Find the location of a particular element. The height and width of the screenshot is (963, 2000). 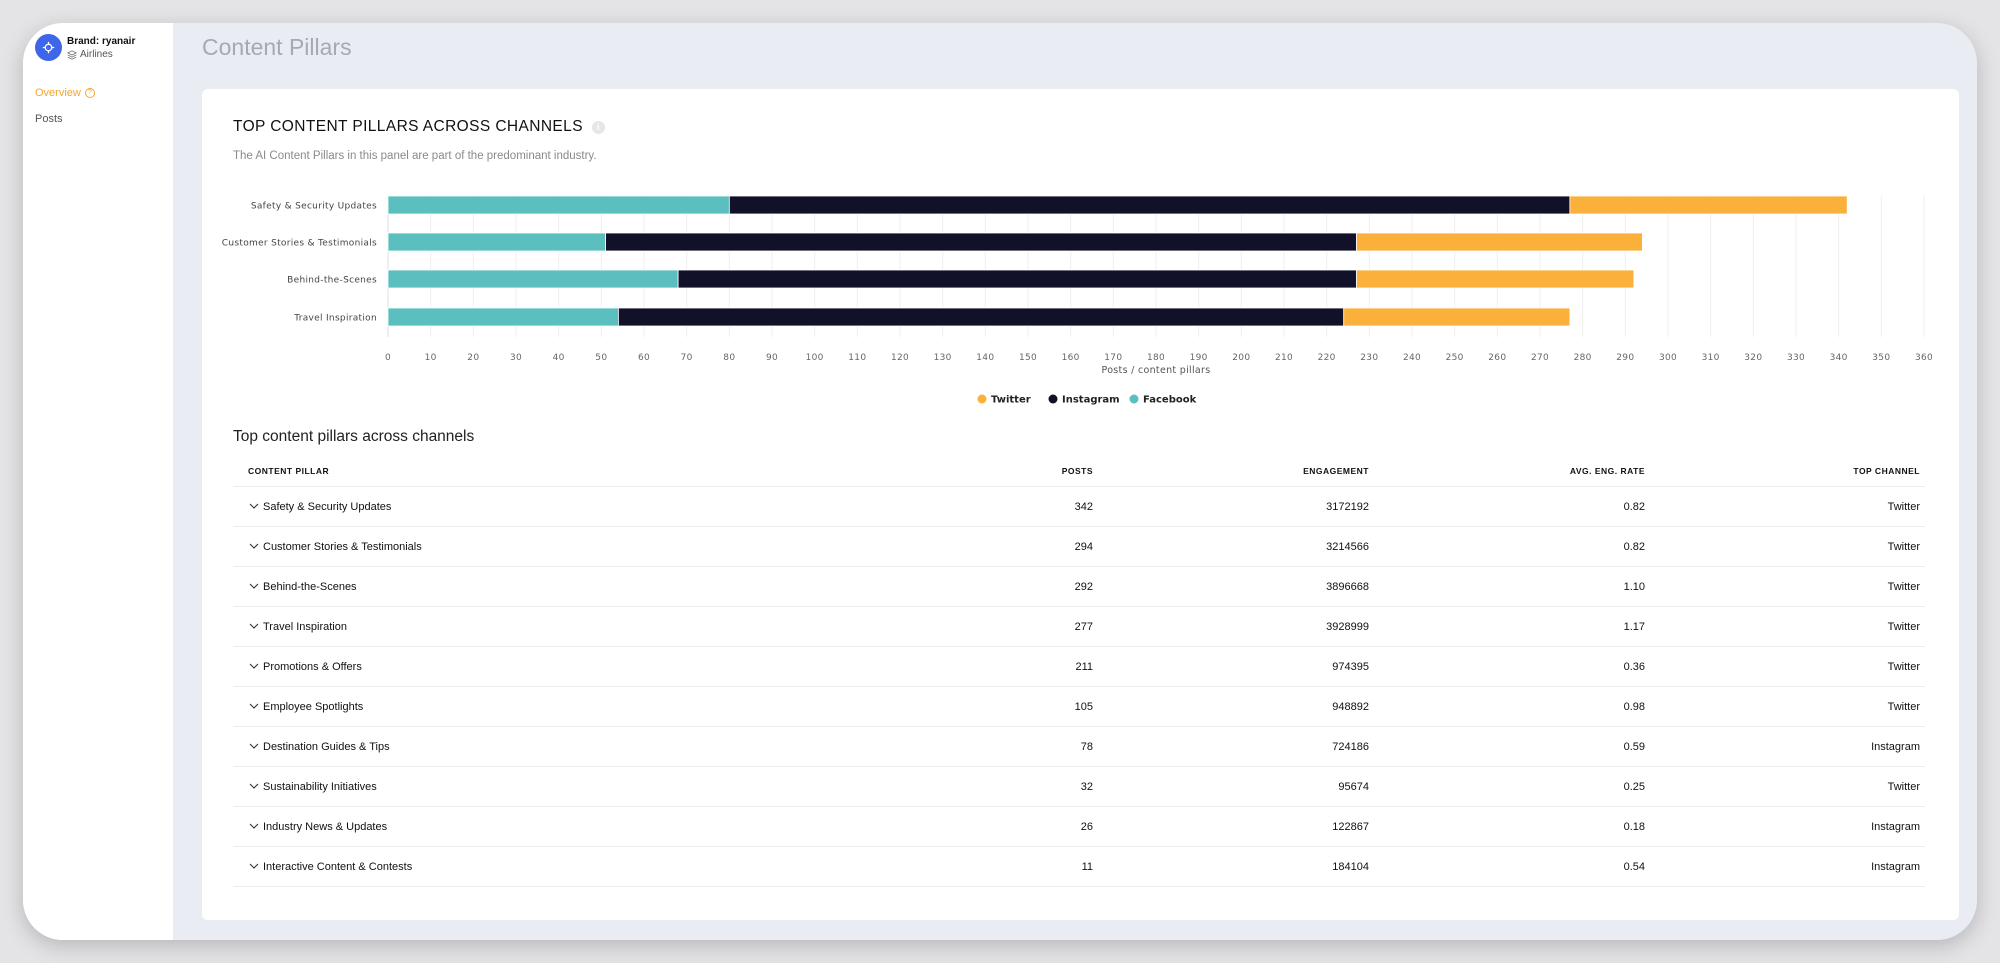

avg-eng-rate-cell: 0.59 is located at coordinates (1634, 746).